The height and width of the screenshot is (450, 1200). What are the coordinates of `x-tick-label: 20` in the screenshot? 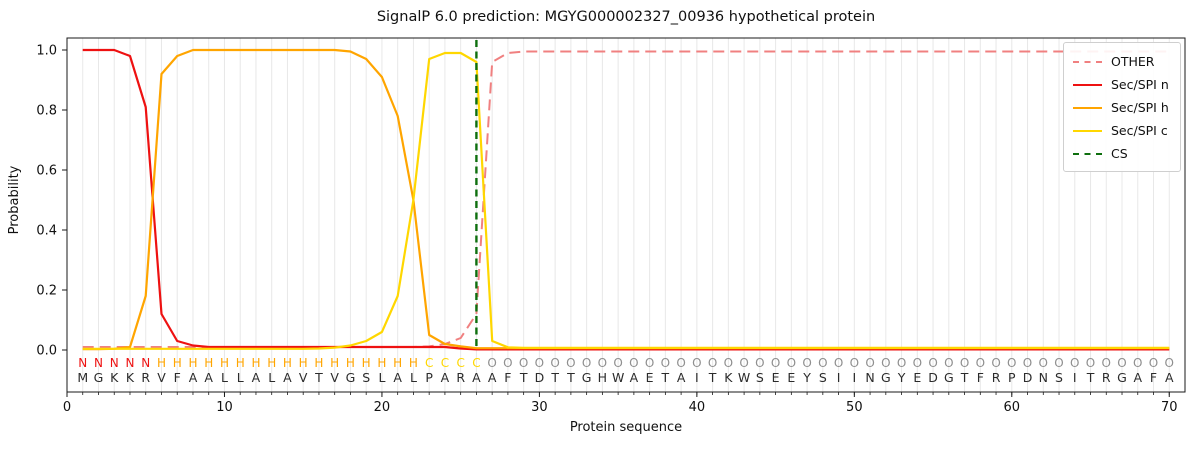 It's located at (382, 407).